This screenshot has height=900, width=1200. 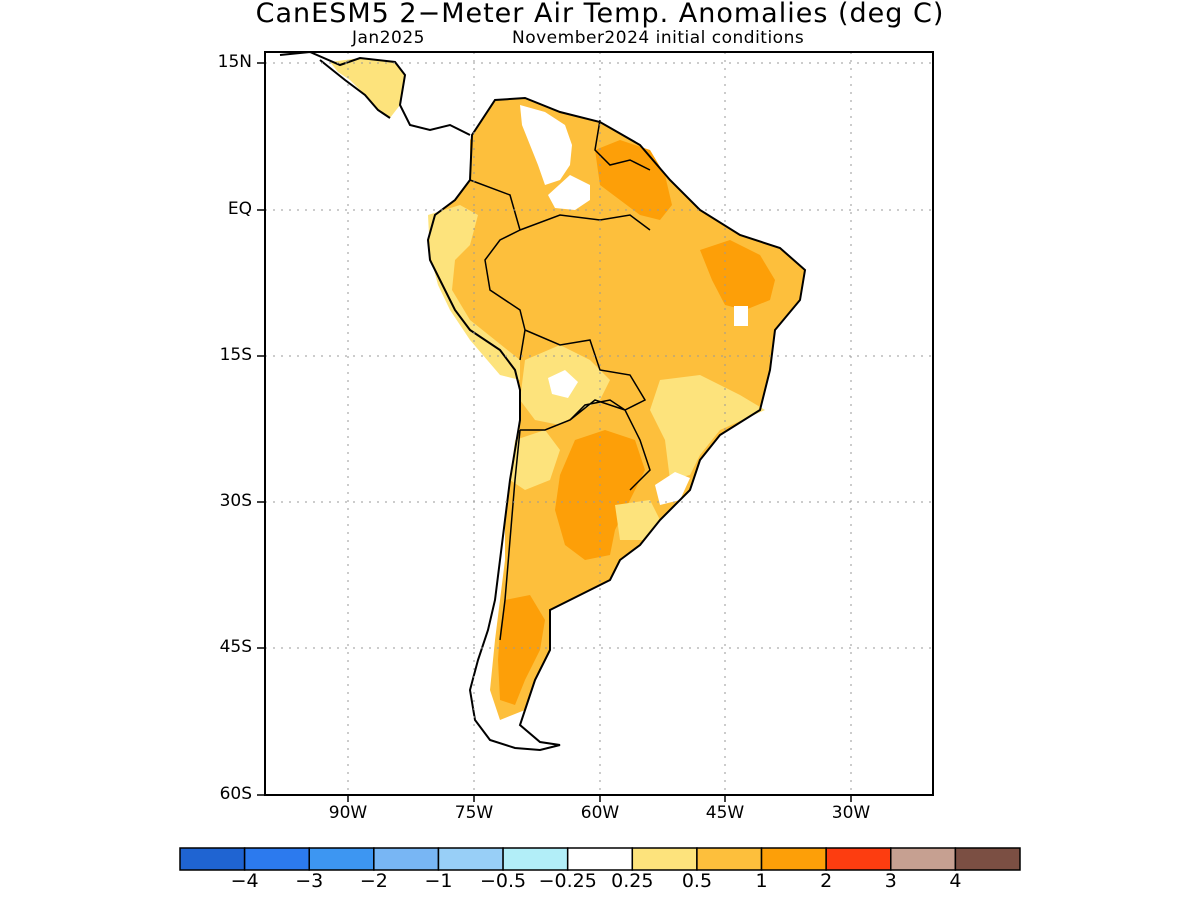 What do you see at coordinates (761, 881) in the screenshot?
I see `colorbar-label: 1` at bounding box center [761, 881].